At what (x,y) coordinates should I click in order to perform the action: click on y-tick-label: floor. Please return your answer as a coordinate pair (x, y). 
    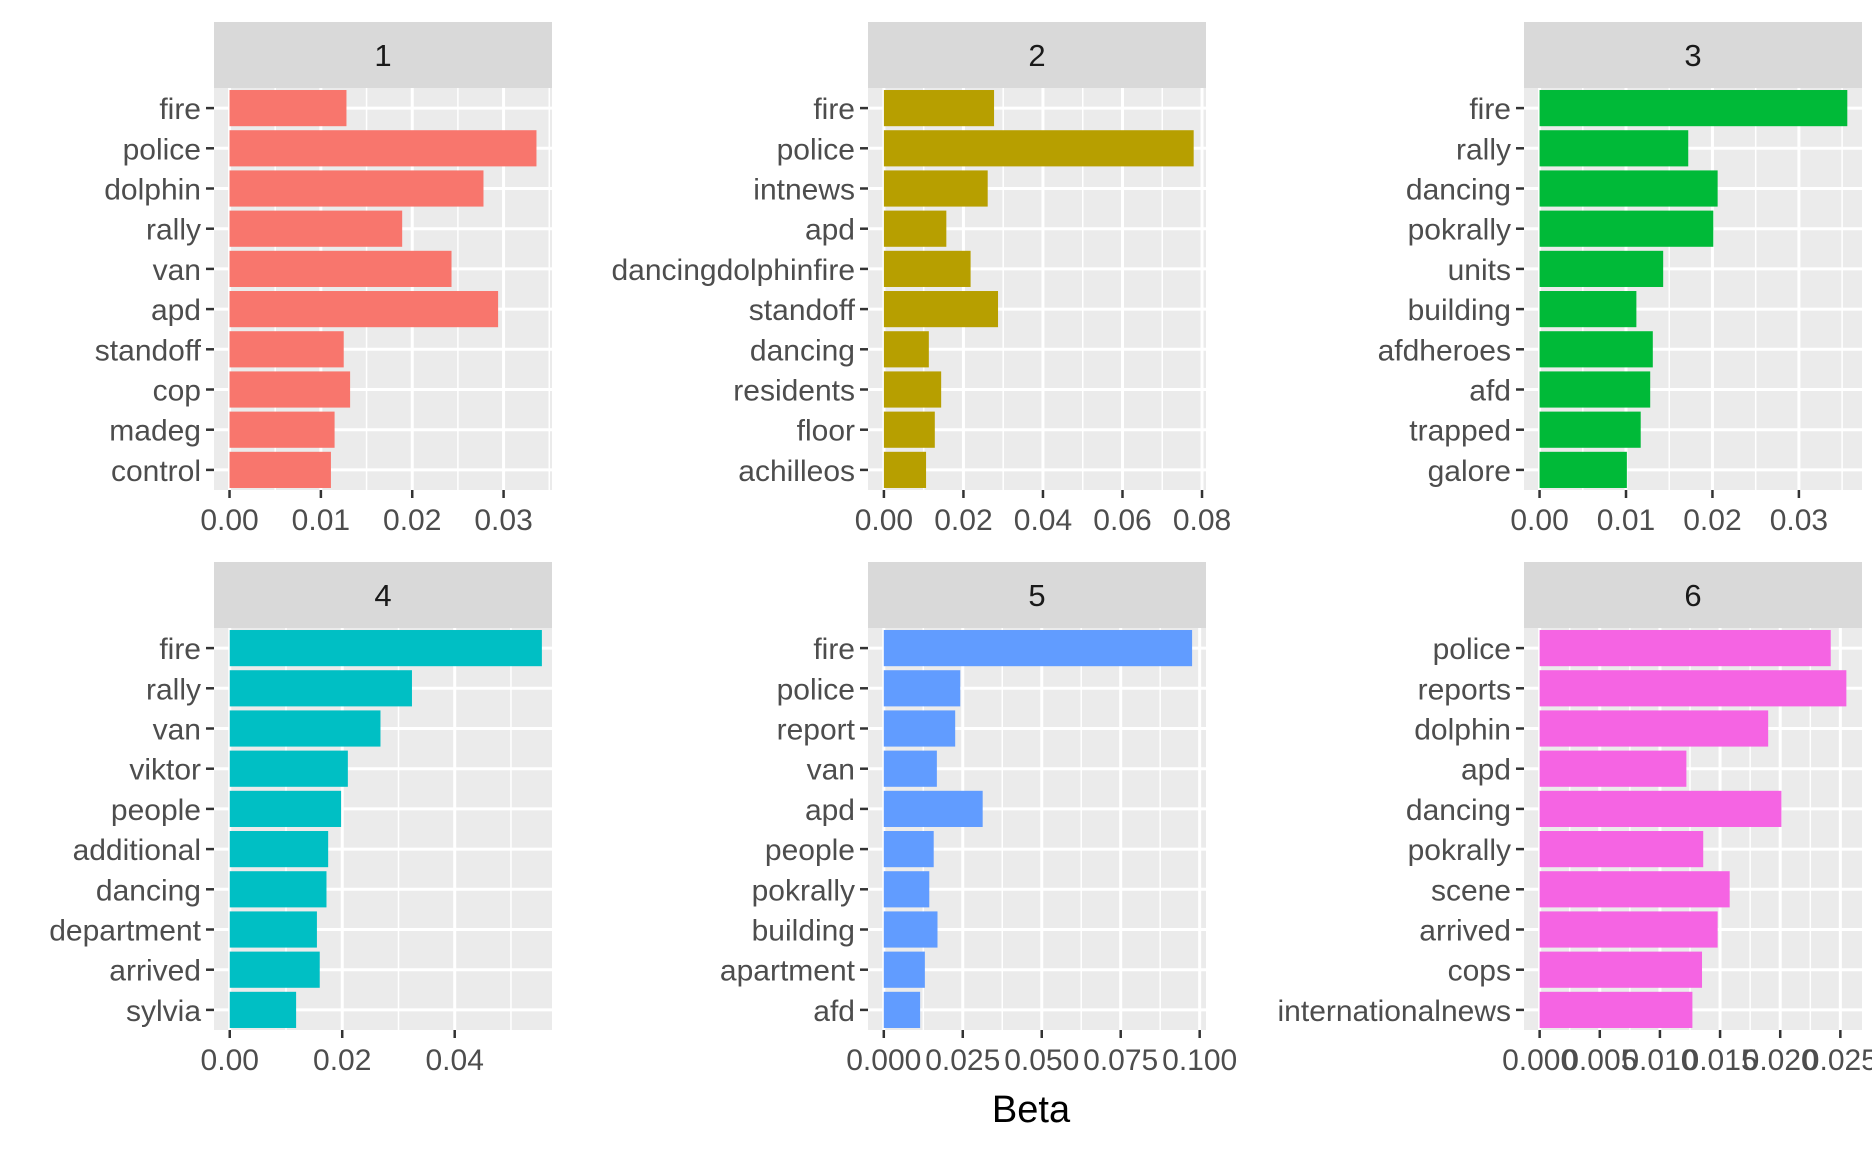
    Looking at the image, I should click on (826, 431).